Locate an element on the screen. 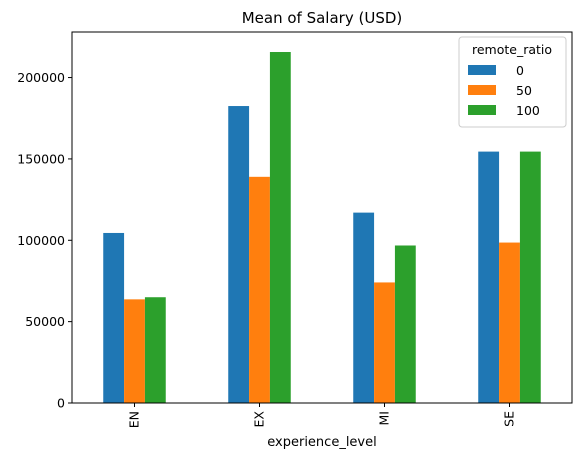 Image resolution: width=578 pixels, height=460 pixels. y-tick-label: 150000 is located at coordinates (41, 158).